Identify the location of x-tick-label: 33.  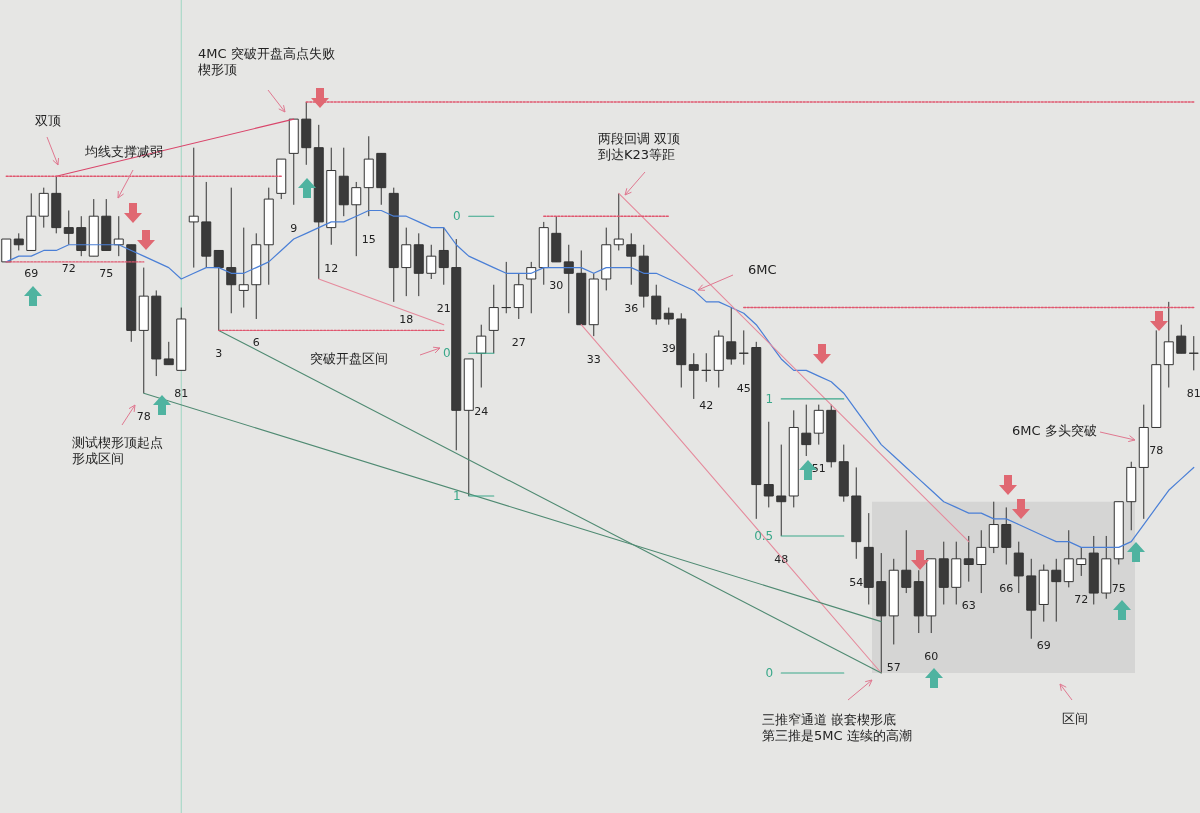
(593, 360).